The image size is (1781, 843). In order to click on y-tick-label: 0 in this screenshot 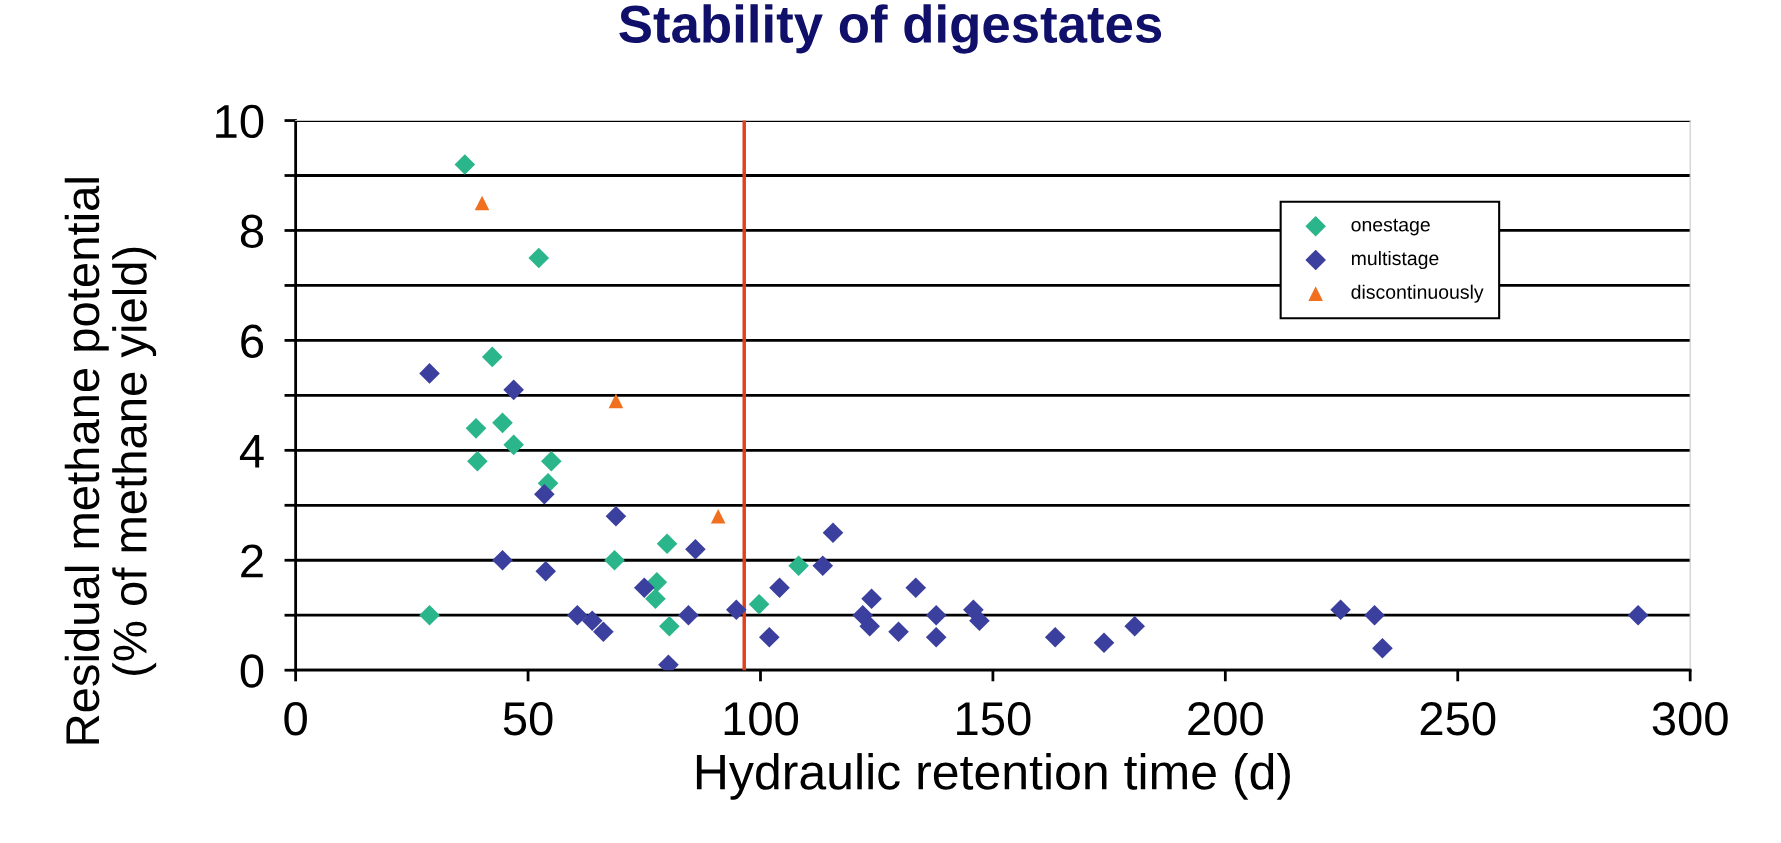, I will do `click(252, 671)`.